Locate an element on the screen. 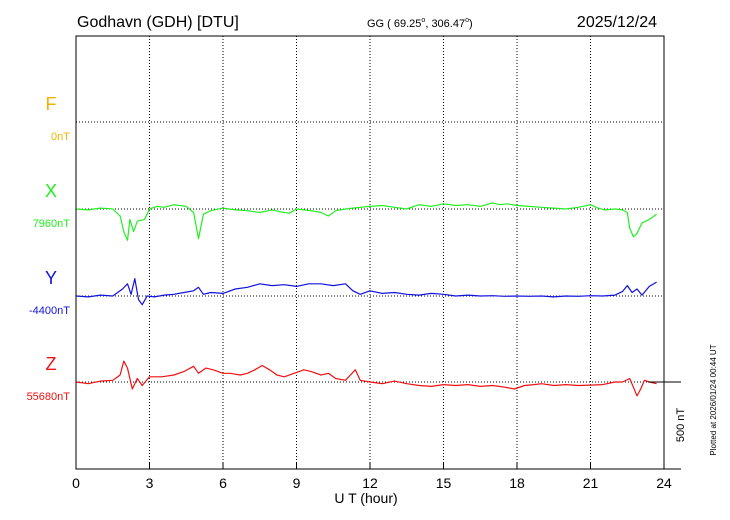 Image resolution: width=730 pixels, height=520 pixels. series-line-x is located at coordinates (366, 221).